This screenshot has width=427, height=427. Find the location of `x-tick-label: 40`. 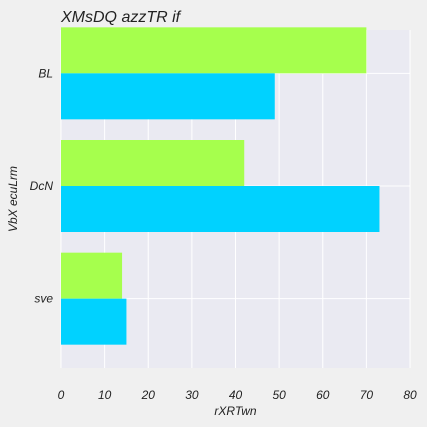

x-tick-label: 40 is located at coordinates (236, 395).